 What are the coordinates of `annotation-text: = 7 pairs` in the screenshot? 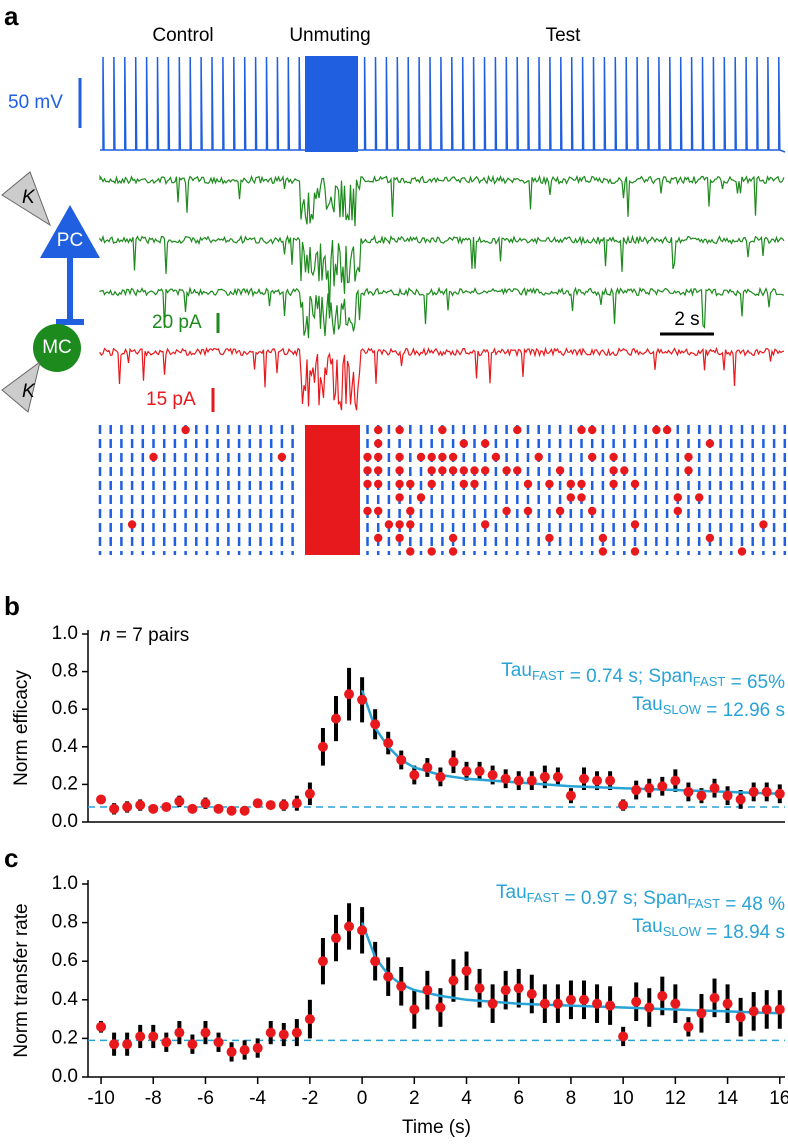 It's located at (150, 635).